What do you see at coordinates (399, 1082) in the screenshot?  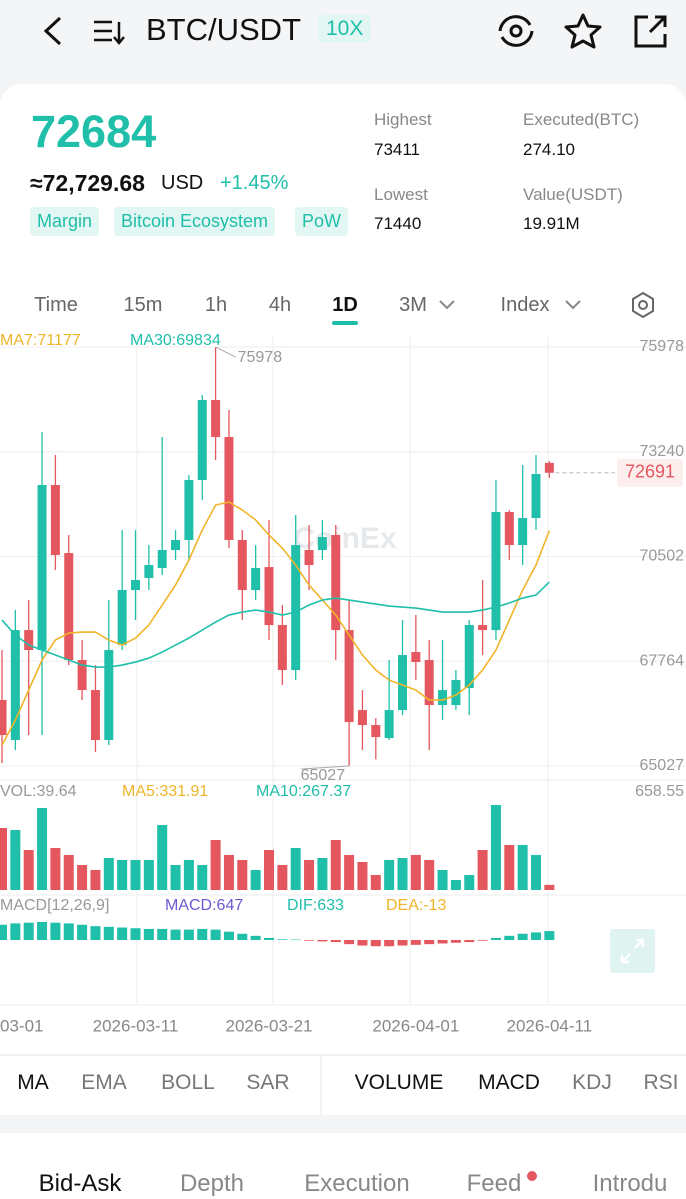 I see `indicator-tab: VOLUME` at bounding box center [399, 1082].